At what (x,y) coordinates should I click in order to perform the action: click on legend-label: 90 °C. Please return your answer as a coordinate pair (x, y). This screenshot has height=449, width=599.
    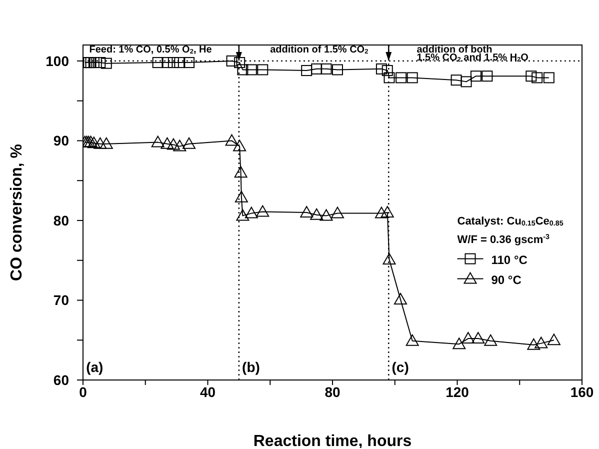
    Looking at the image, I should click on (506, 279).